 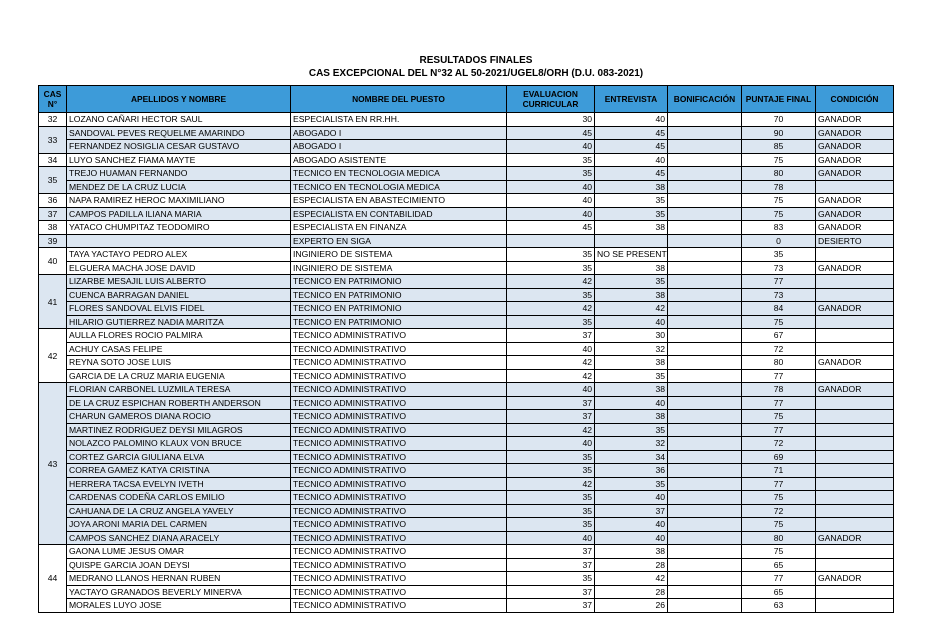 What do you see at coordinates (778, 186) in the screenshot?
I see `final-score: 78` at bounding box center [778, 186].